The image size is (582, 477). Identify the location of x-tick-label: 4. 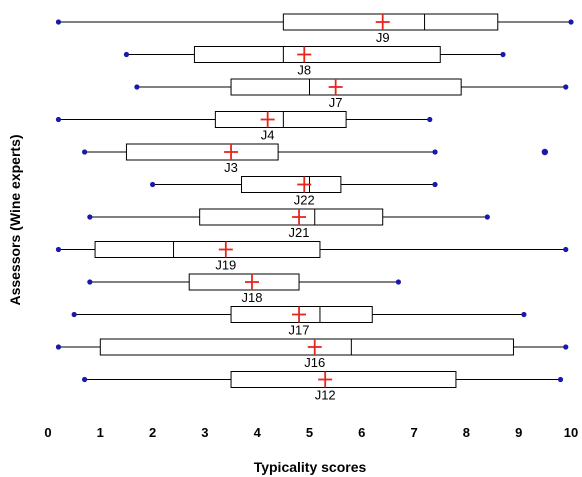
(258, 432).